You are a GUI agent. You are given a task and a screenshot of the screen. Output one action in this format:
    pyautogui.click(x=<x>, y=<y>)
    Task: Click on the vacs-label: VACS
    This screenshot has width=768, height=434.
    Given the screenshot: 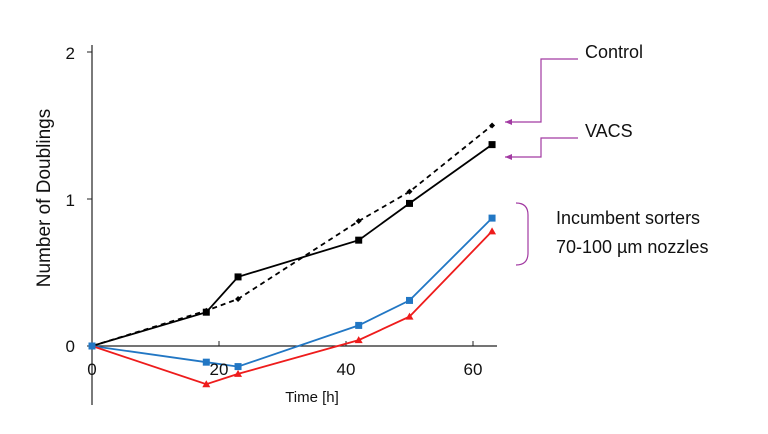 What is the action you would take?
    pyautogui.click(x=609, y=131)
    